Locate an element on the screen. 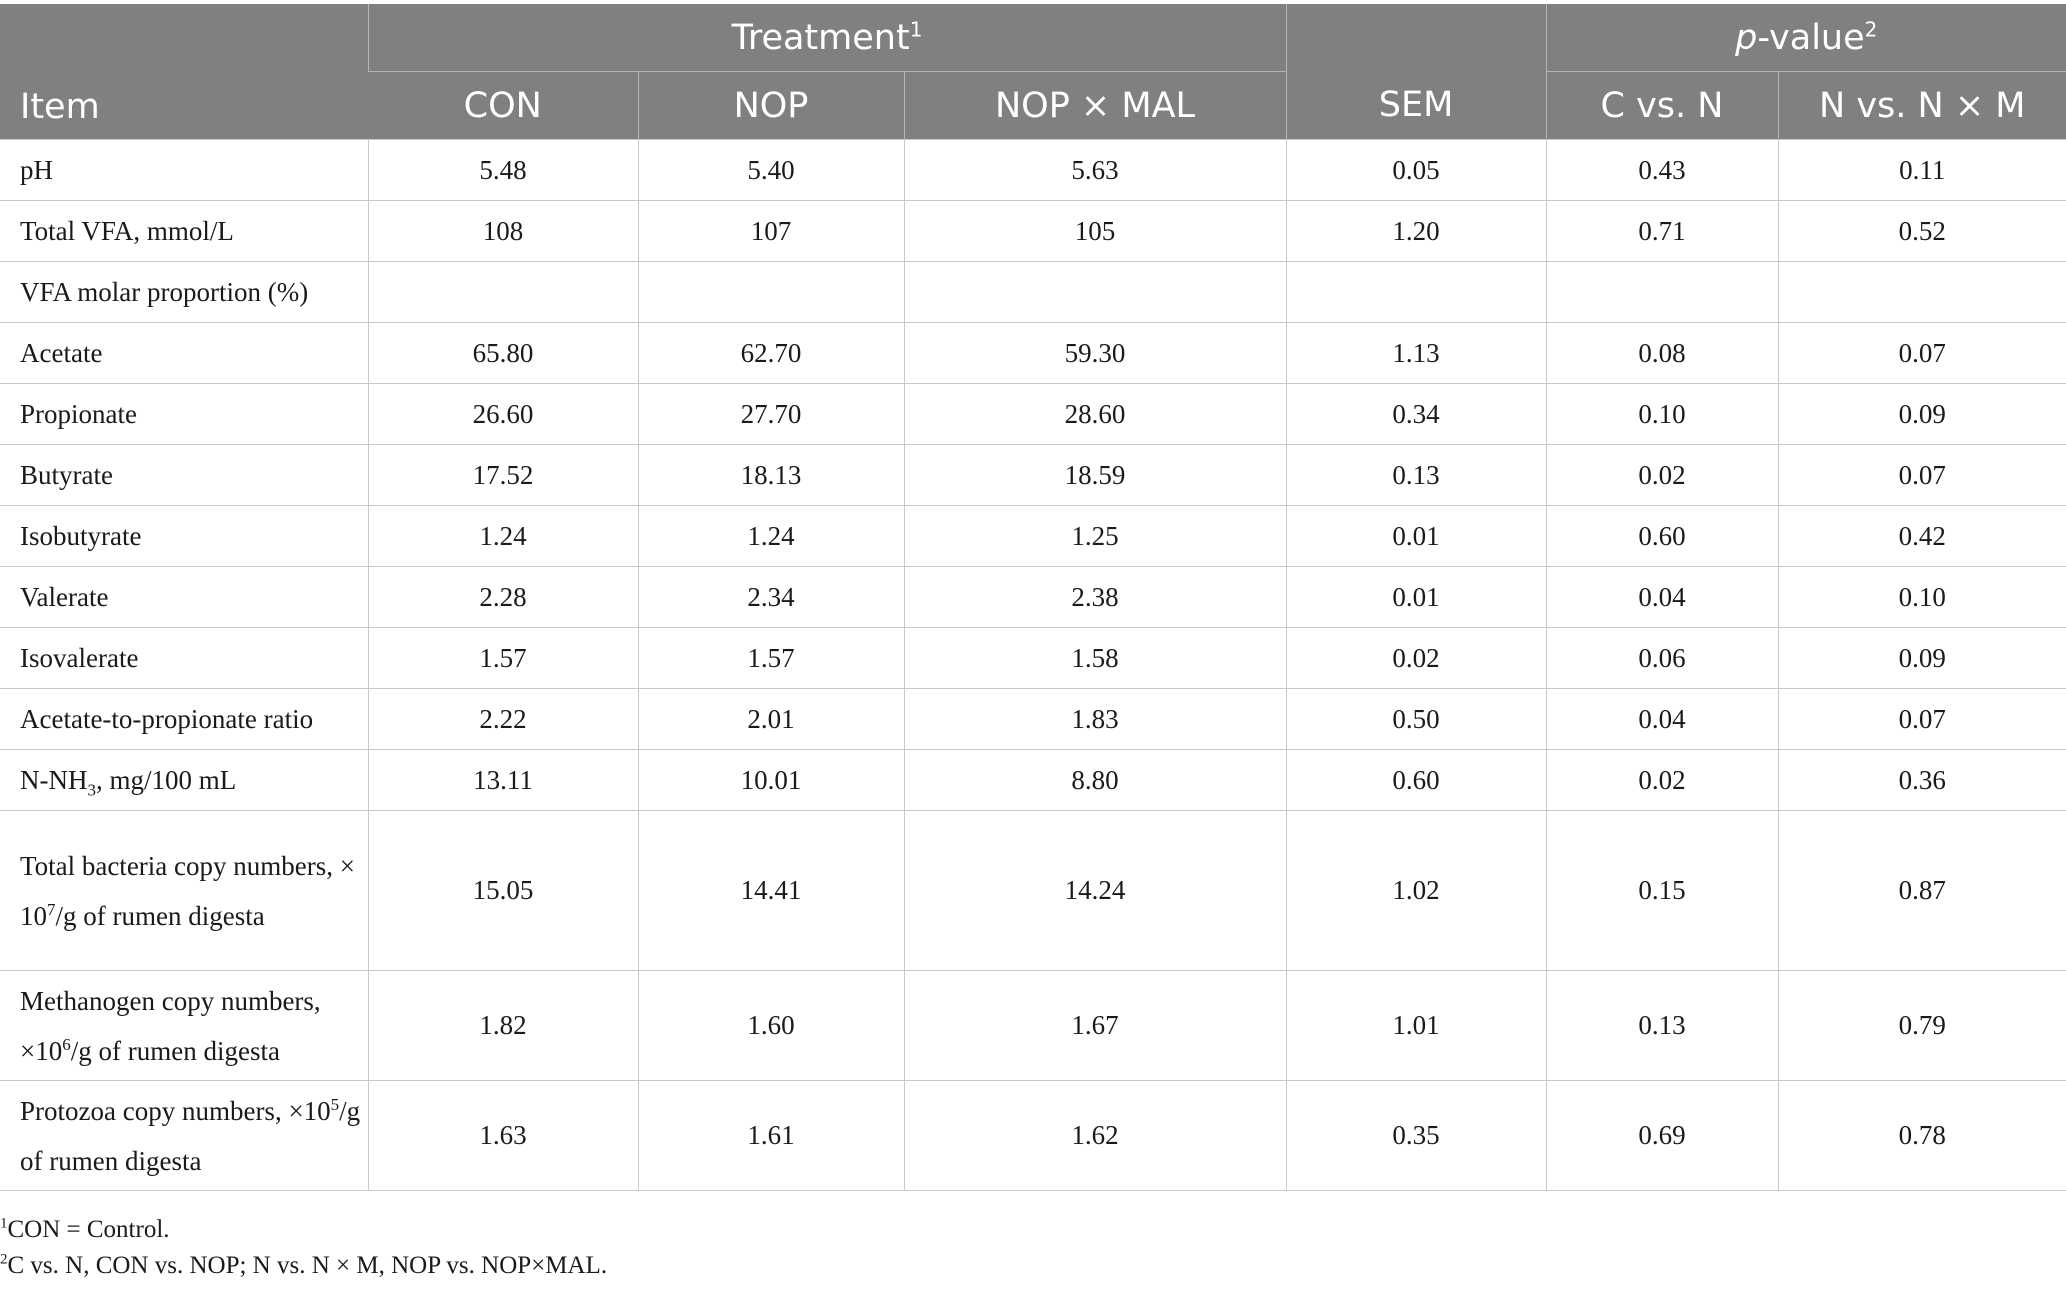 Image resolution: width=2066 pixels, height=1290 pixels. cell: 1.83 is located at coordinates (1095, 719).